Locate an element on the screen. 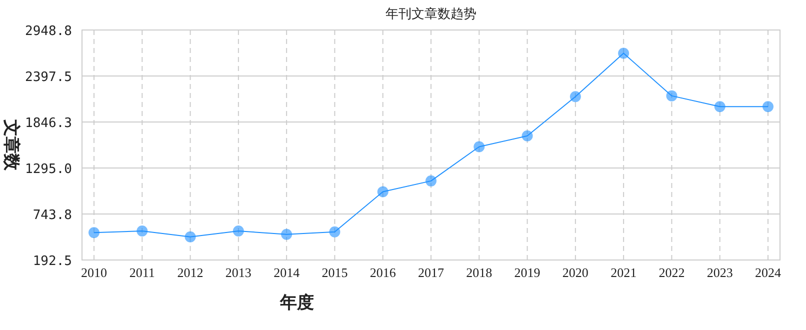 The width and height of the screenshot is (806, 330). y-tick-label: 1295.0 is located at coordinates (48, 169).